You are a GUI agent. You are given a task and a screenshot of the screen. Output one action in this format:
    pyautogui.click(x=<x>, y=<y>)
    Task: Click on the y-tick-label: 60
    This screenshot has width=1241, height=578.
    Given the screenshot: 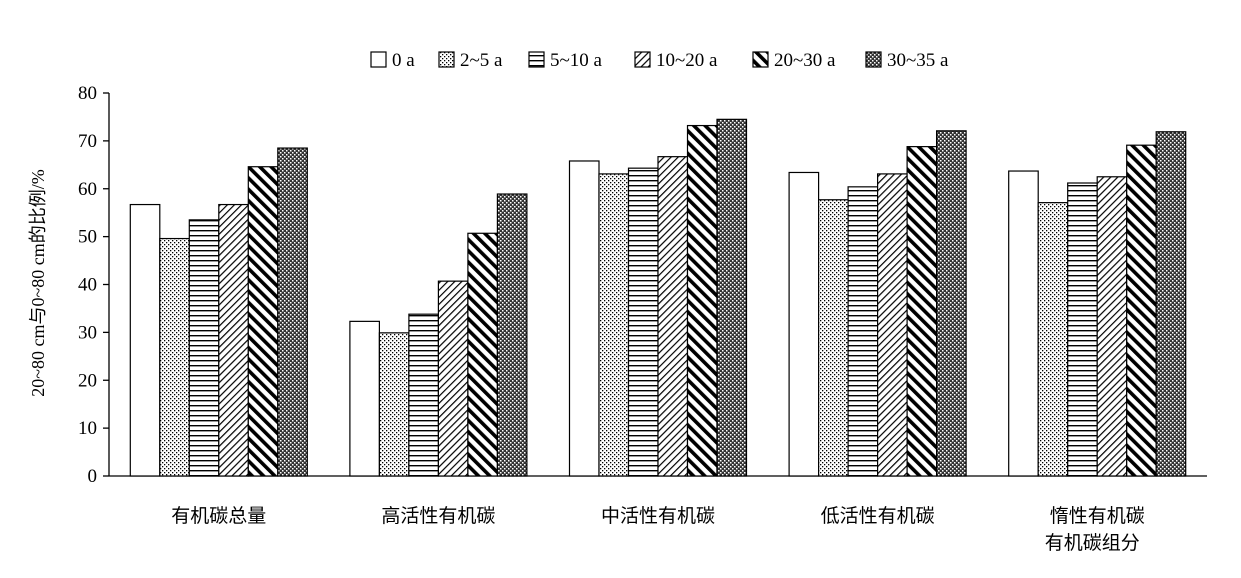 What is the action you would take?
    pyautogui.click(x=87, y=189)
    